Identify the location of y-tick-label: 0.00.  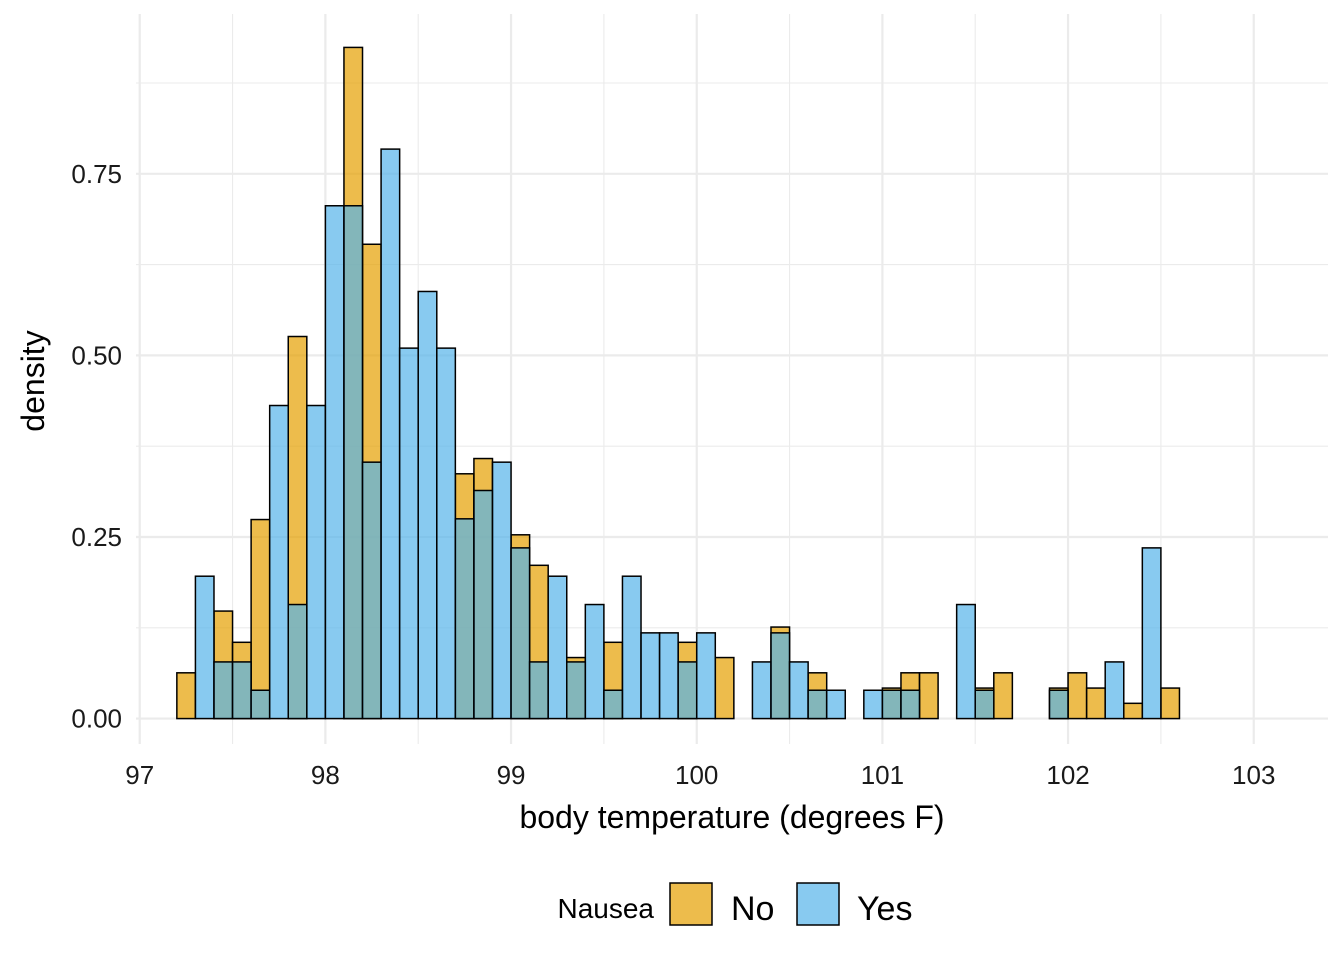
(96, 719).